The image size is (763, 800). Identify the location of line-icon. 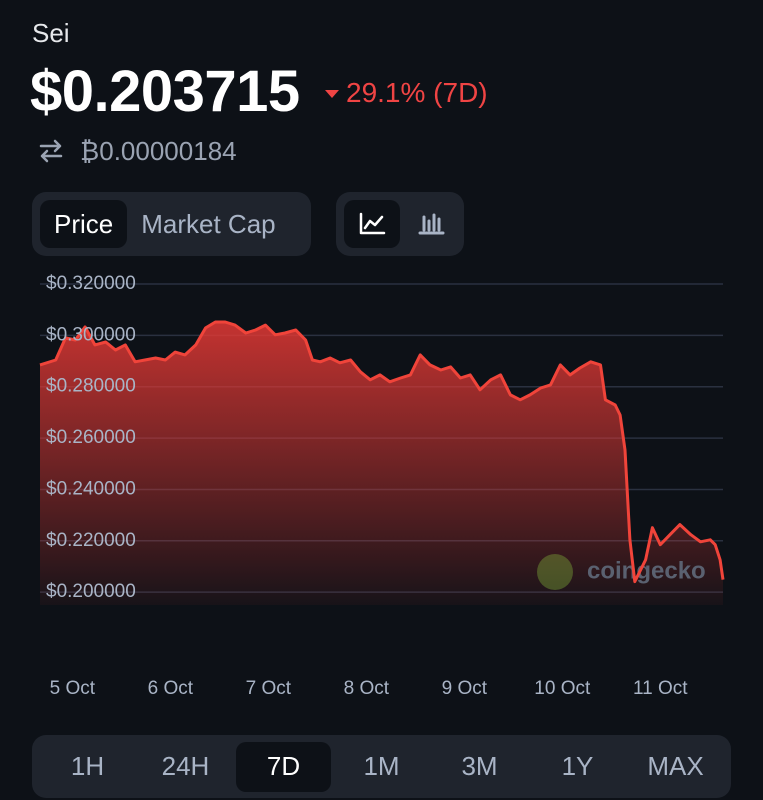
(372, 223).